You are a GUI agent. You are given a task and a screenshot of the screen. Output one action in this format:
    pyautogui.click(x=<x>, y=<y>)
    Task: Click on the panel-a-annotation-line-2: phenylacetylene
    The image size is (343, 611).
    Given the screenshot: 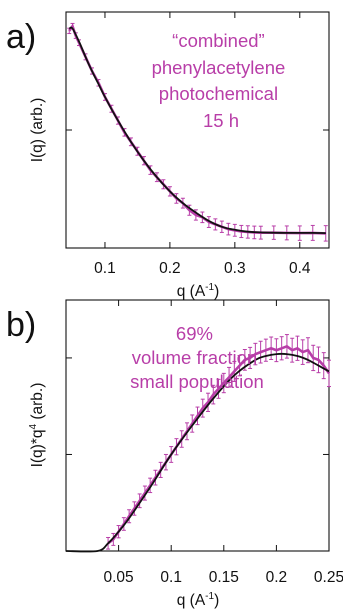 What is the action you would take?
    pyautogui.click(x=219, y=67)
    